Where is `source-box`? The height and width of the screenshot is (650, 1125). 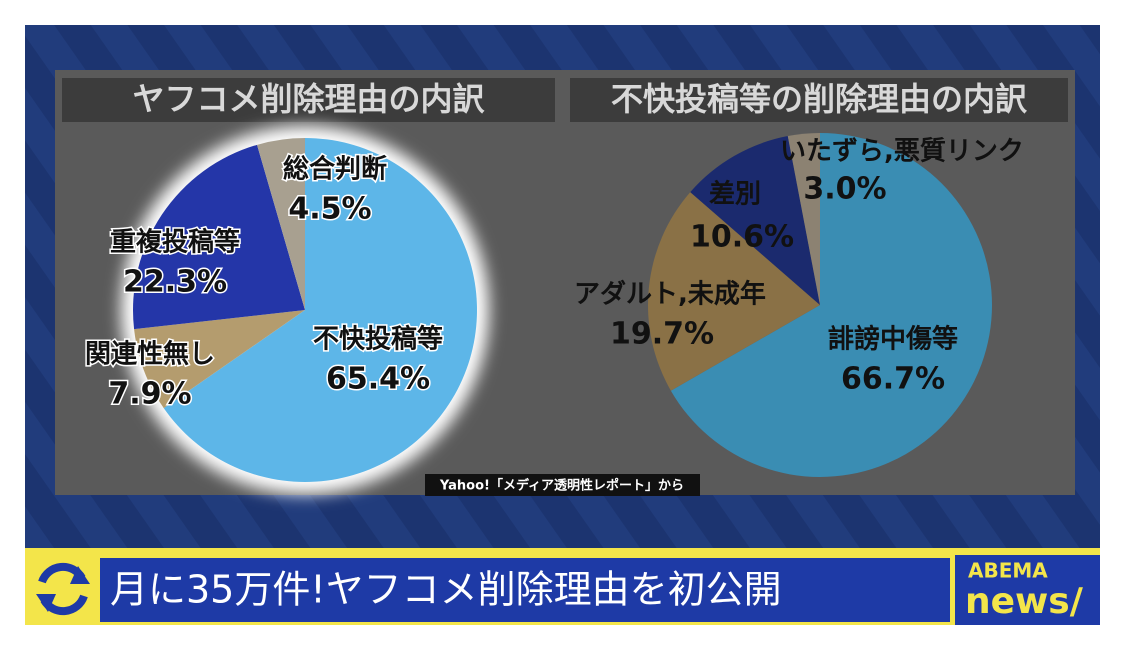 source-box is located at coordinates (562, 485).